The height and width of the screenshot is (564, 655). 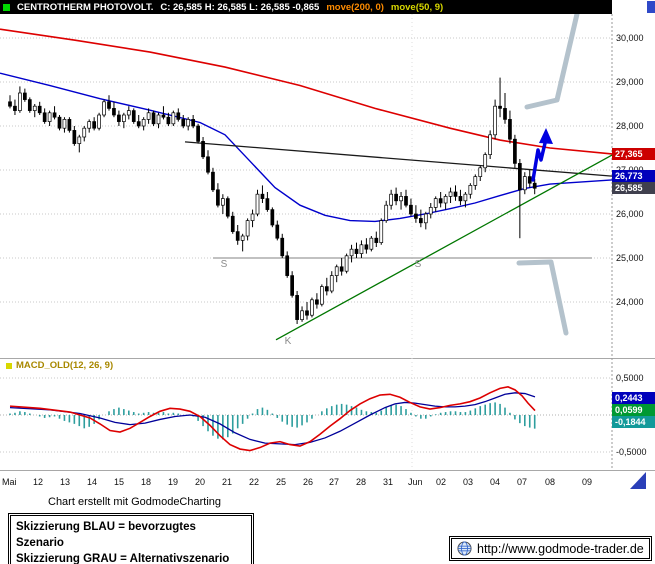 I want to click on macd-indicator-title: MACD_OLD(12, 26, 9), so click(x=59, y=365).